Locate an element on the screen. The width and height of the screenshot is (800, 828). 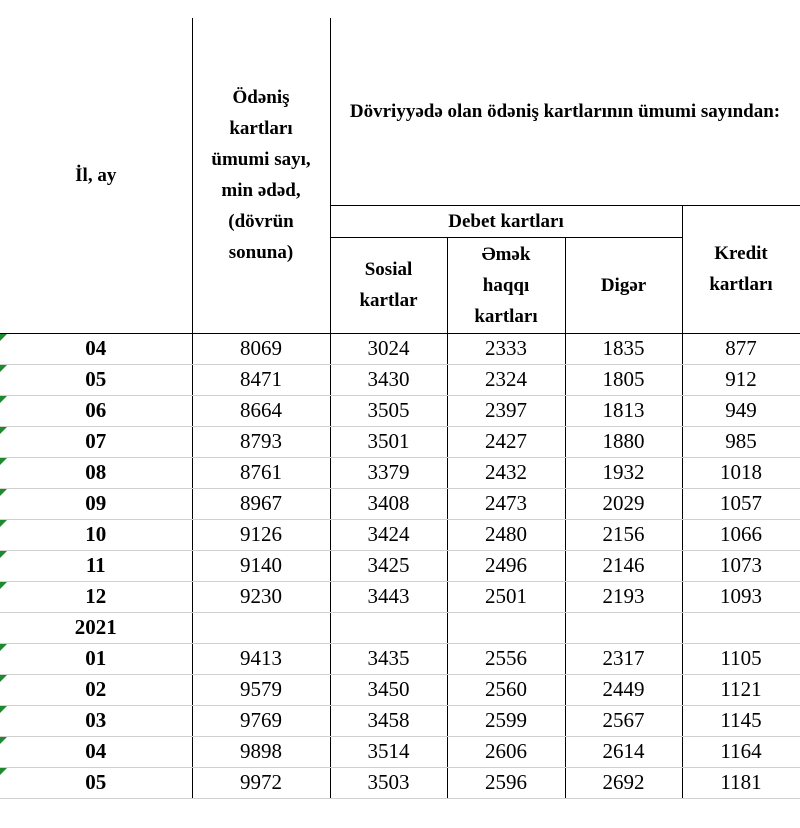
value-cell: 3435 is located at coordinates (388, 658).